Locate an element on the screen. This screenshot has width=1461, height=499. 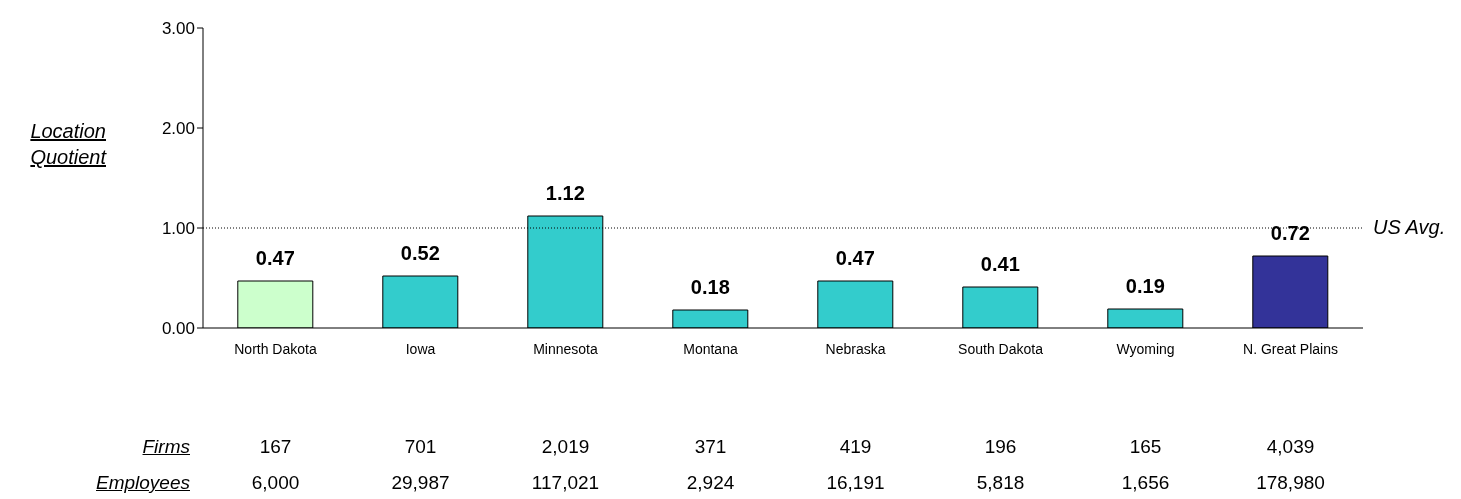
text: 117,021 is located at coordinates (565, 483).